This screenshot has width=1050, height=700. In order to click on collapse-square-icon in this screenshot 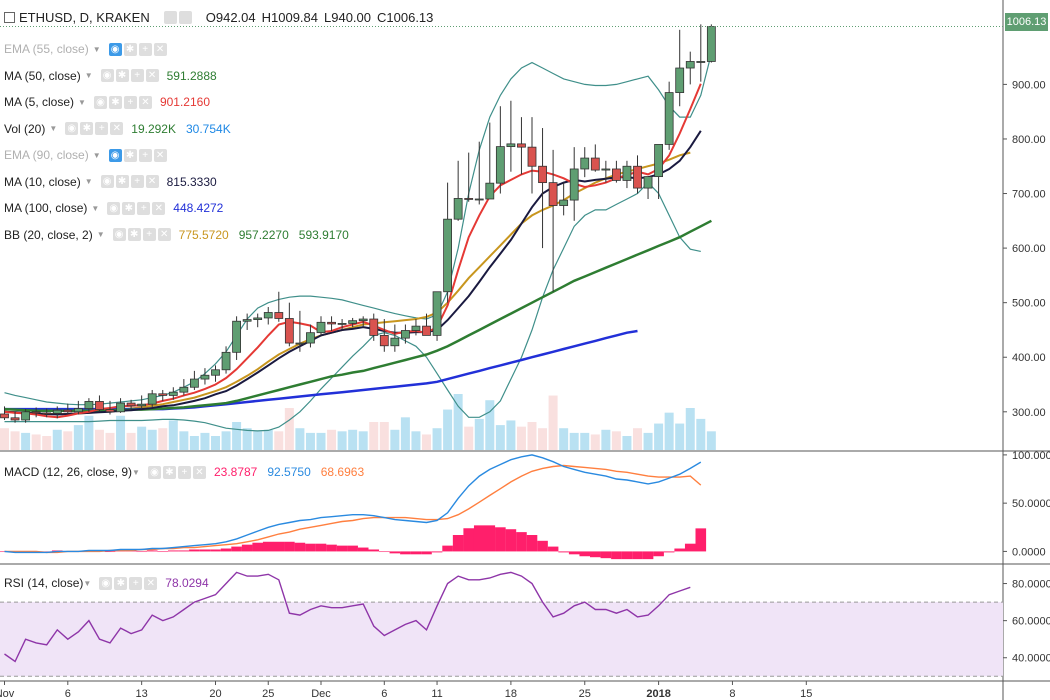, I will do `click(9, 17)`.